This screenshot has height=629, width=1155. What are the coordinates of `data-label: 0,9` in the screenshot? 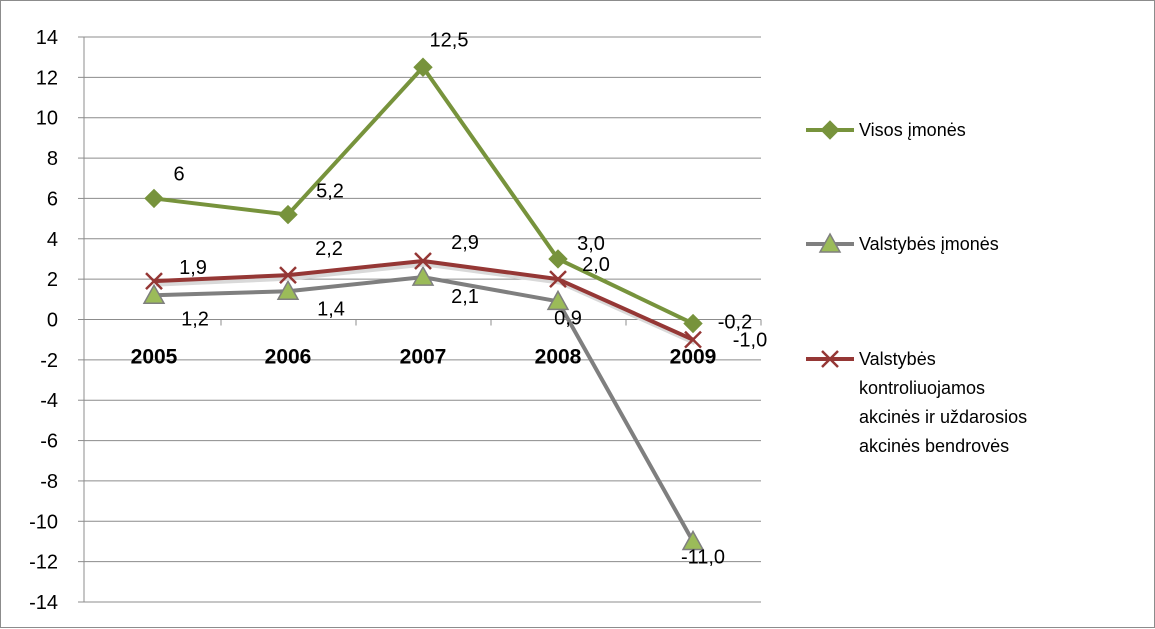 It's located at (568, 318).